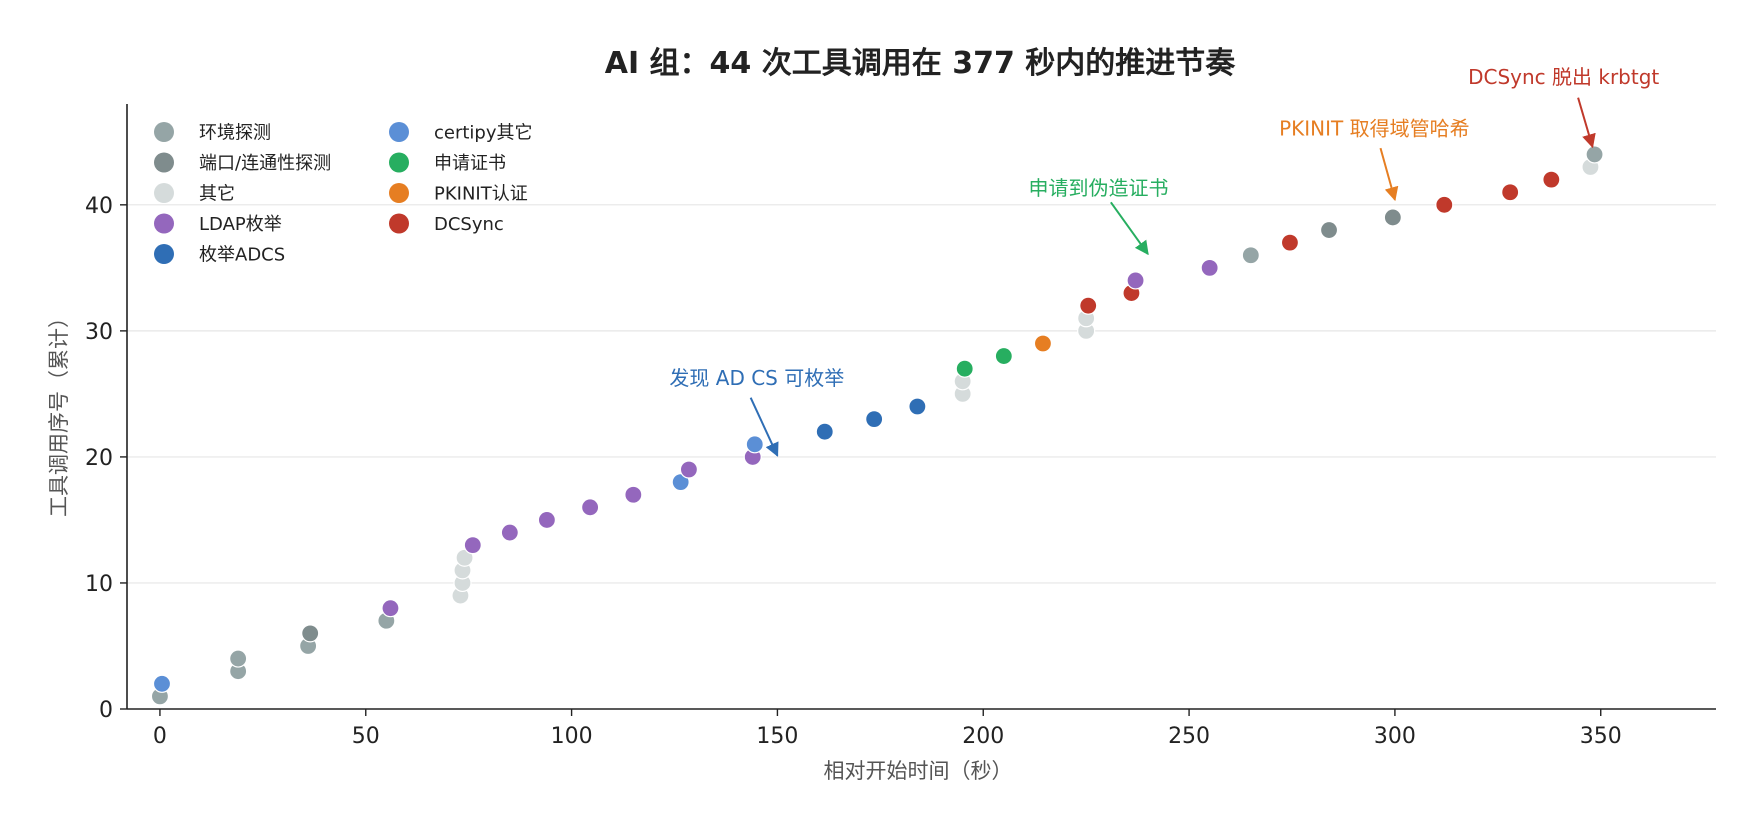  What do you see at coordinates (240, 224) in the screenshot?
I see `legend-label: LDAP枚举` at bounding box center [240, 224].